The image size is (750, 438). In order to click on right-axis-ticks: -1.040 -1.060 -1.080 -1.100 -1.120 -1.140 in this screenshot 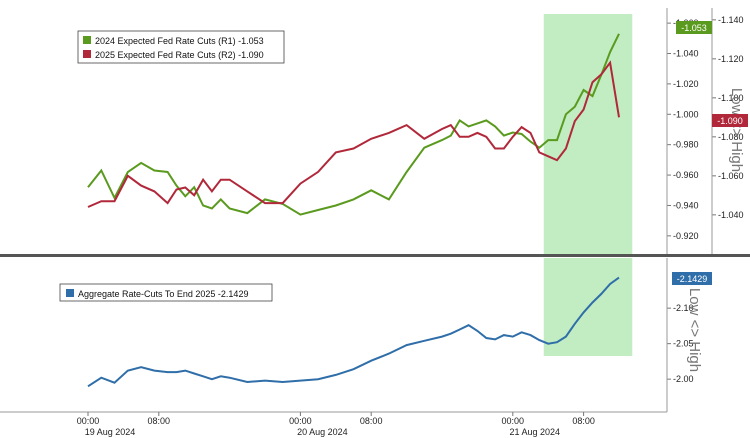, I will do `click(728, 117)`.